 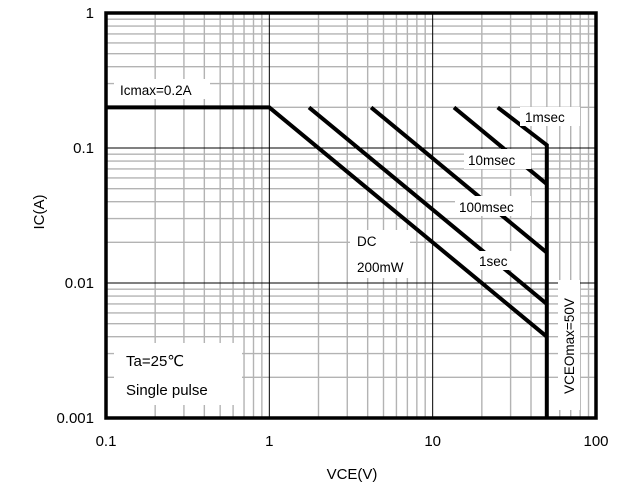 I want to click on annotation-ta: Ta=25℃, so click(x=155, y=361).